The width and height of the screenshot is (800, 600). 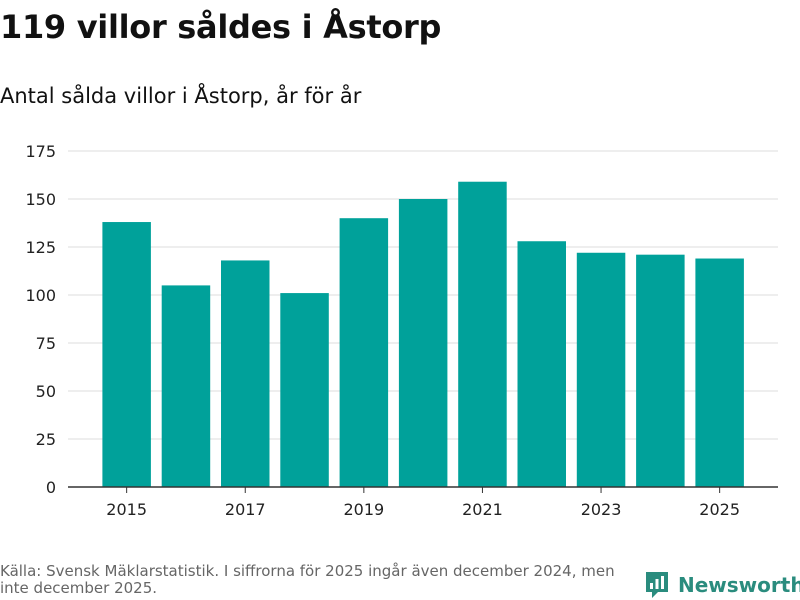 What do you see at coordinates (51, 487) in the screenshot?
I see `y-tick-label-0: 0` at bounding box center [51, 487].